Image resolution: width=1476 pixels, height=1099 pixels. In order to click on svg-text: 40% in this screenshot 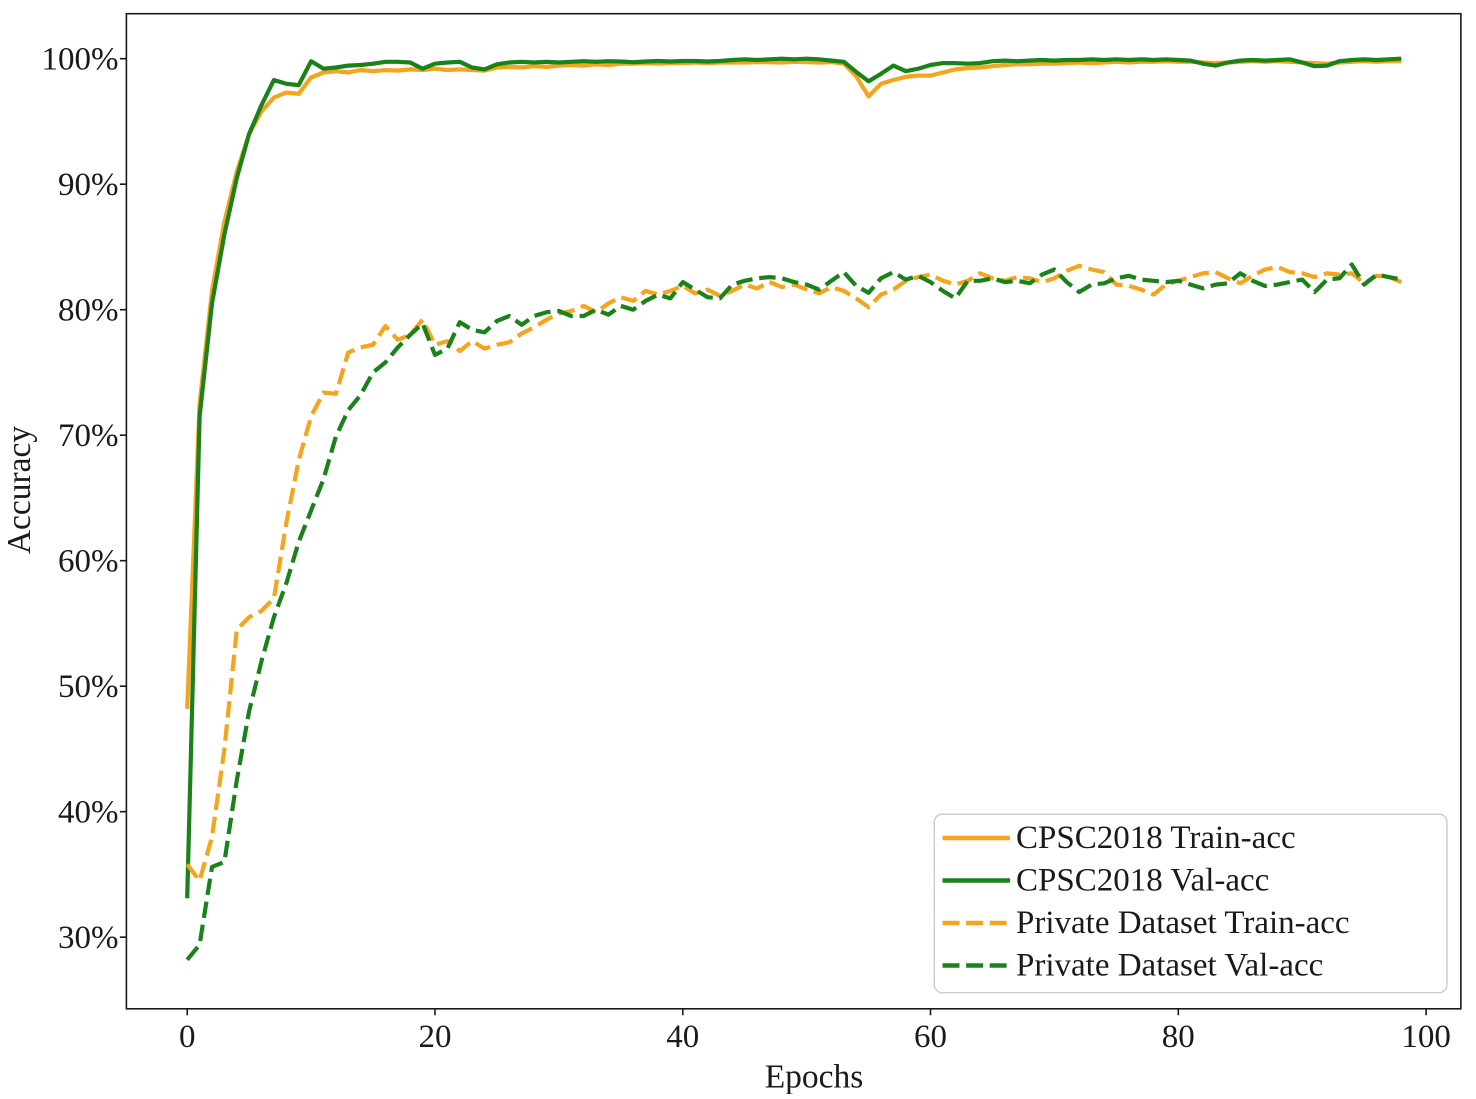, I will do `click(88, 813)`.